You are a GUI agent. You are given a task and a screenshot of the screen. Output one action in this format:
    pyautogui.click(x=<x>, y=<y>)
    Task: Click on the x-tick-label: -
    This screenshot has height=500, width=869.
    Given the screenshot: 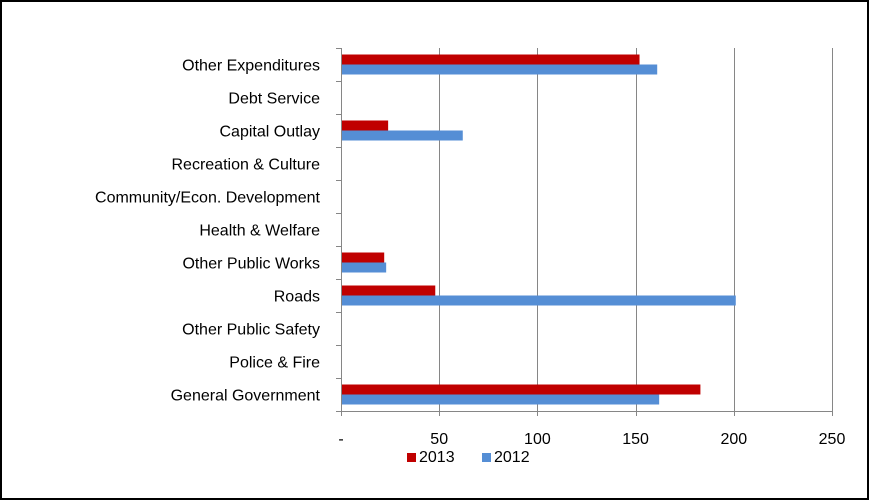 What is the action you would take?
    pyautogui.click(x=340, y=439)
    